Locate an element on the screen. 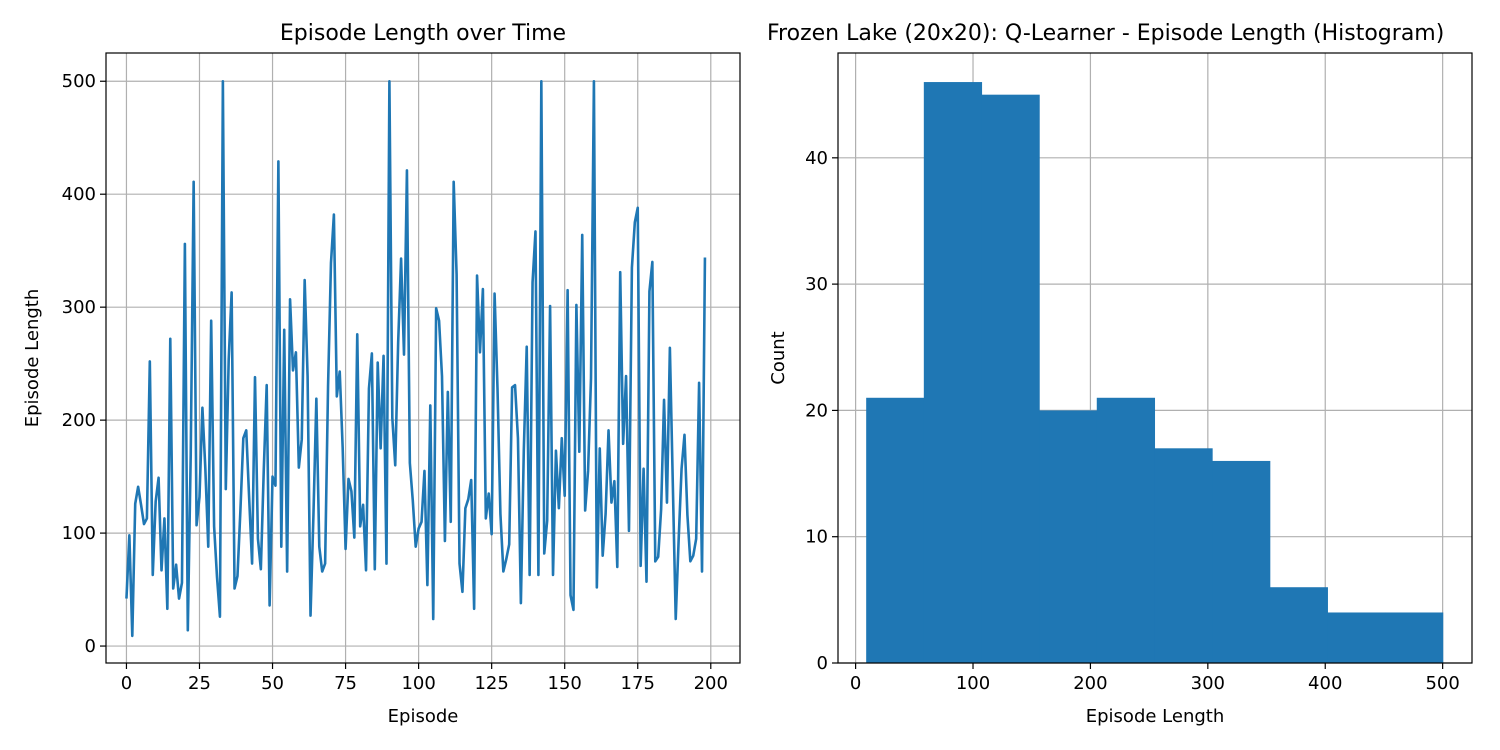 This screenshot has height=750, width=1500. histogram-ylabel: Count is located at coordinates (778, 357).